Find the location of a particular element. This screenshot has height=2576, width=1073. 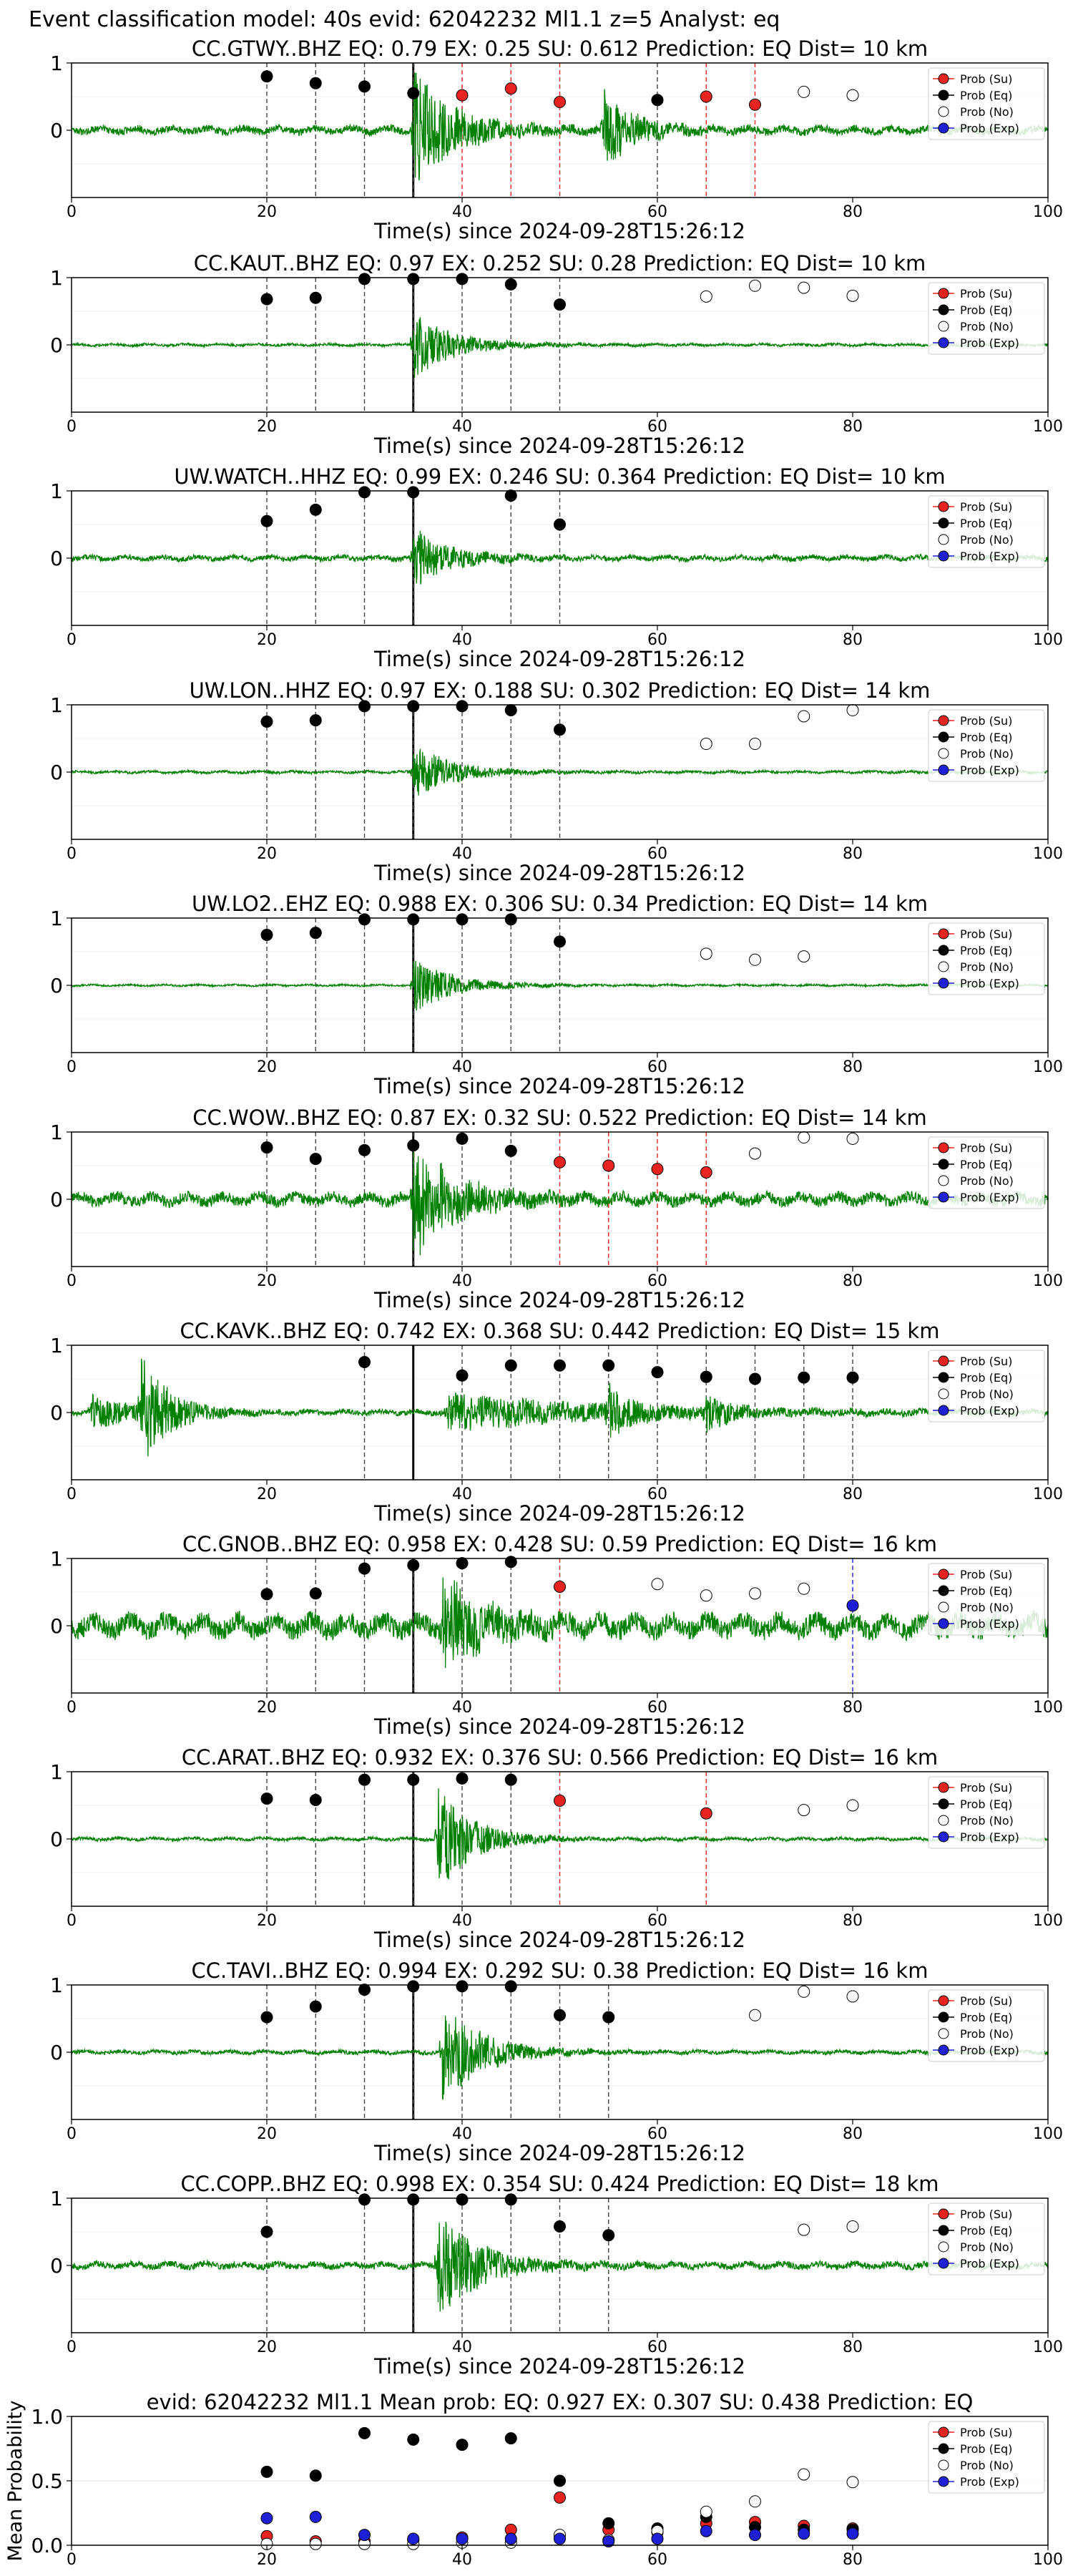

x-tick-label: 80 is located at coordinates (853, 2347).